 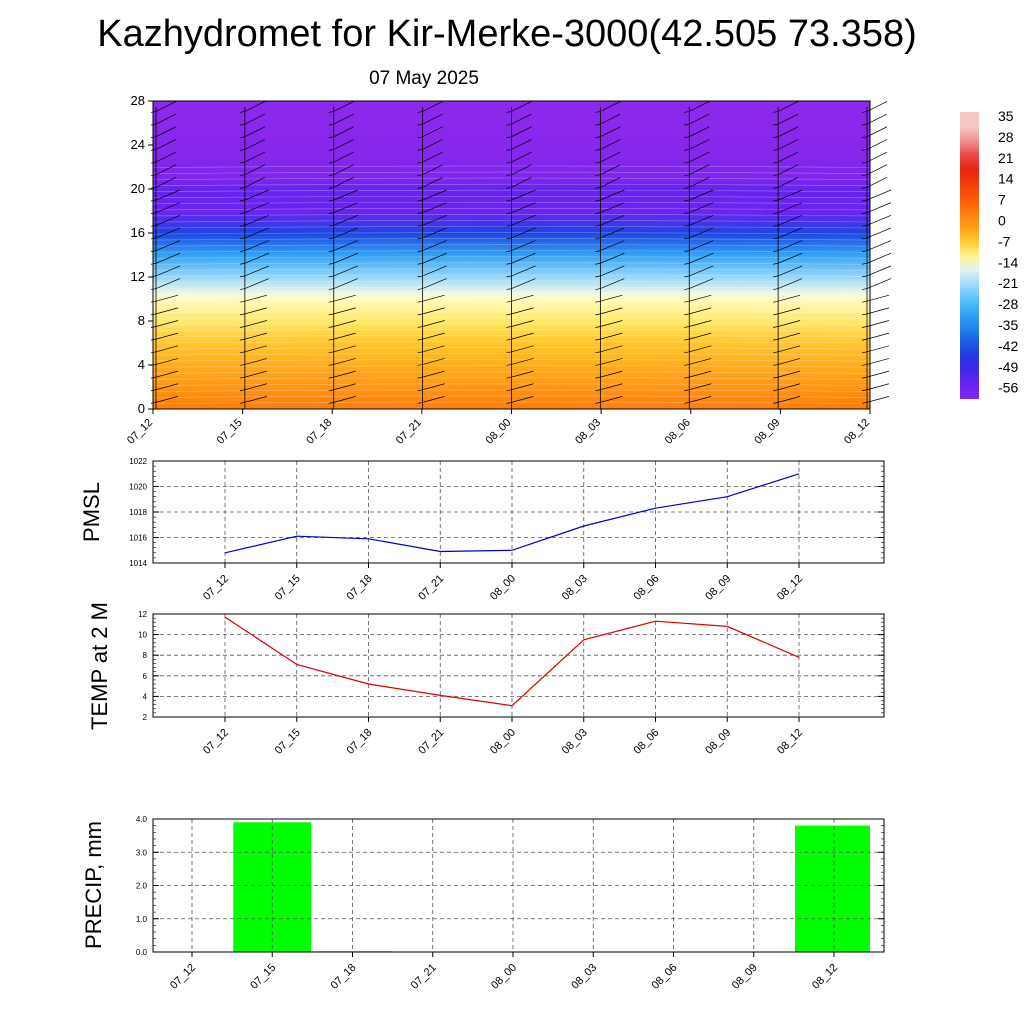 I want to click on precip-grid, so click(x=518, y=885).